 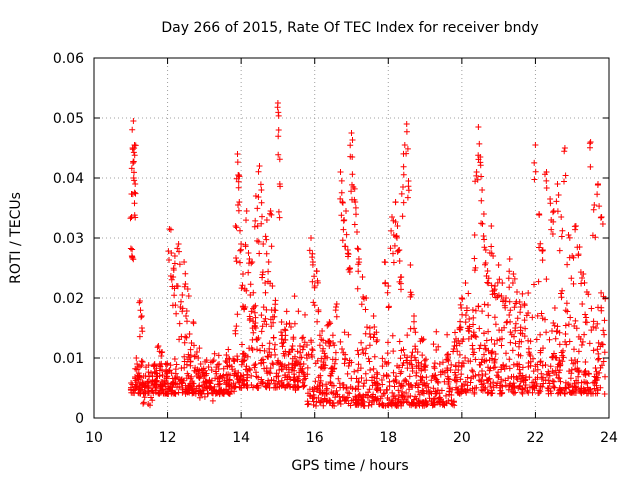 I want to click on x-tick-label: 18, so click(x=388, y=438).